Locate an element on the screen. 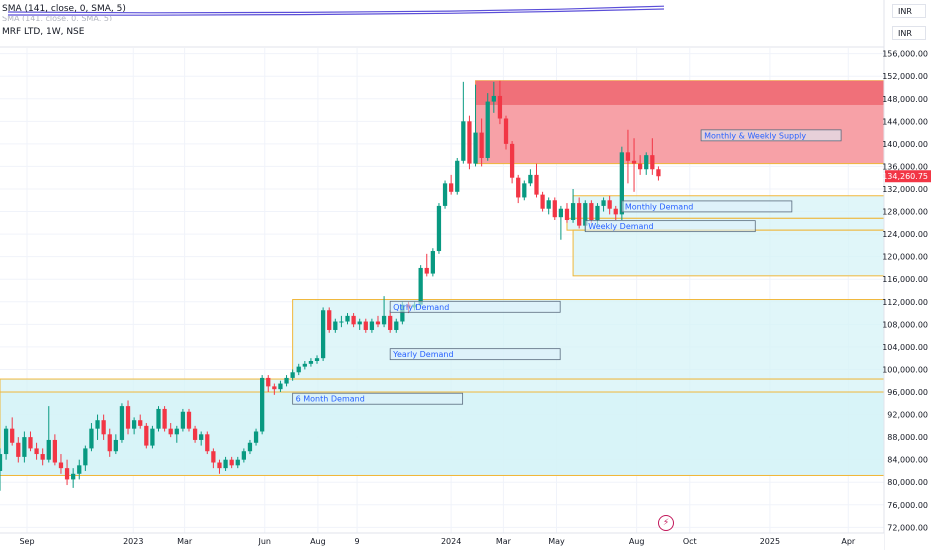 This screenshot has width=932, height=550. symbol-currency-badge: INR is located at coordinates (909, 33).